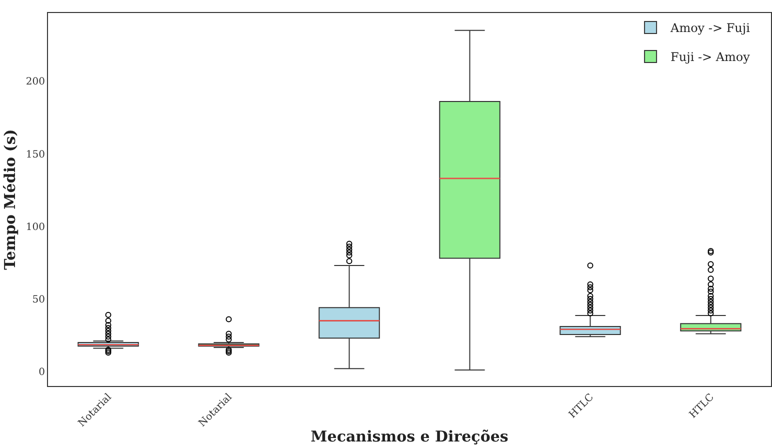 The height and width of the screenshot is (448, 772). Describe the element at coordinates (10, 199) in the screenshot. I see `y-axis-title: Tempo Médio (s)` at that location.